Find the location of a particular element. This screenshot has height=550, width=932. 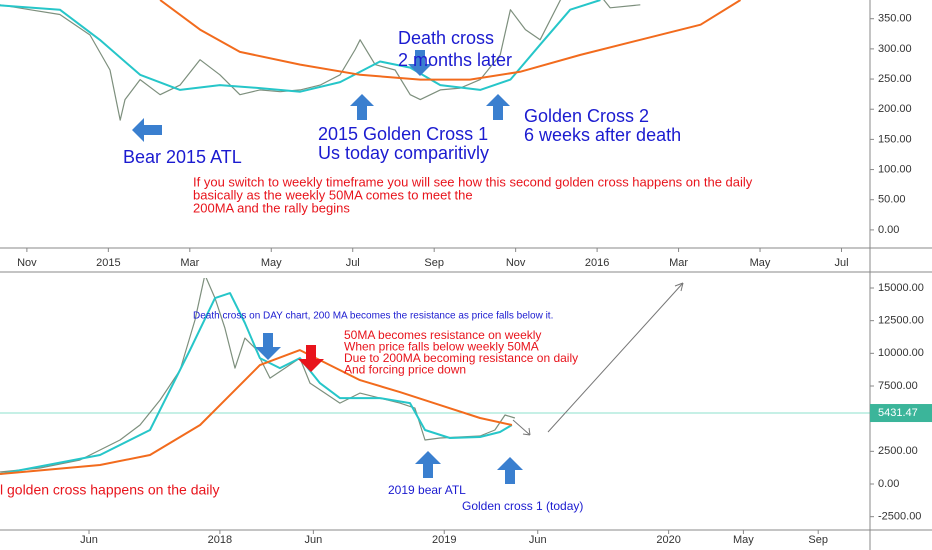

annotation: 2019 bear ATL is located at coordinates (427, 490).